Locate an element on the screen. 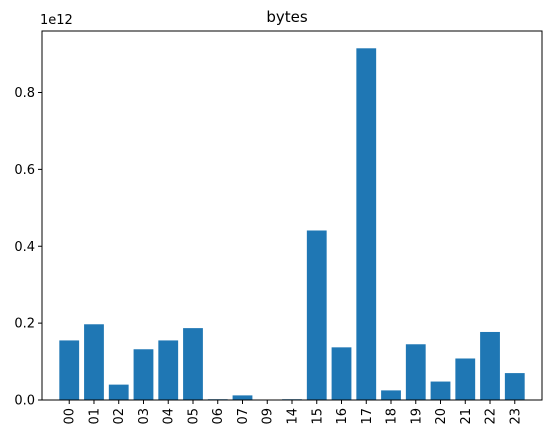  y-tick-label: 0.6 is located at coordinates (24, 170).